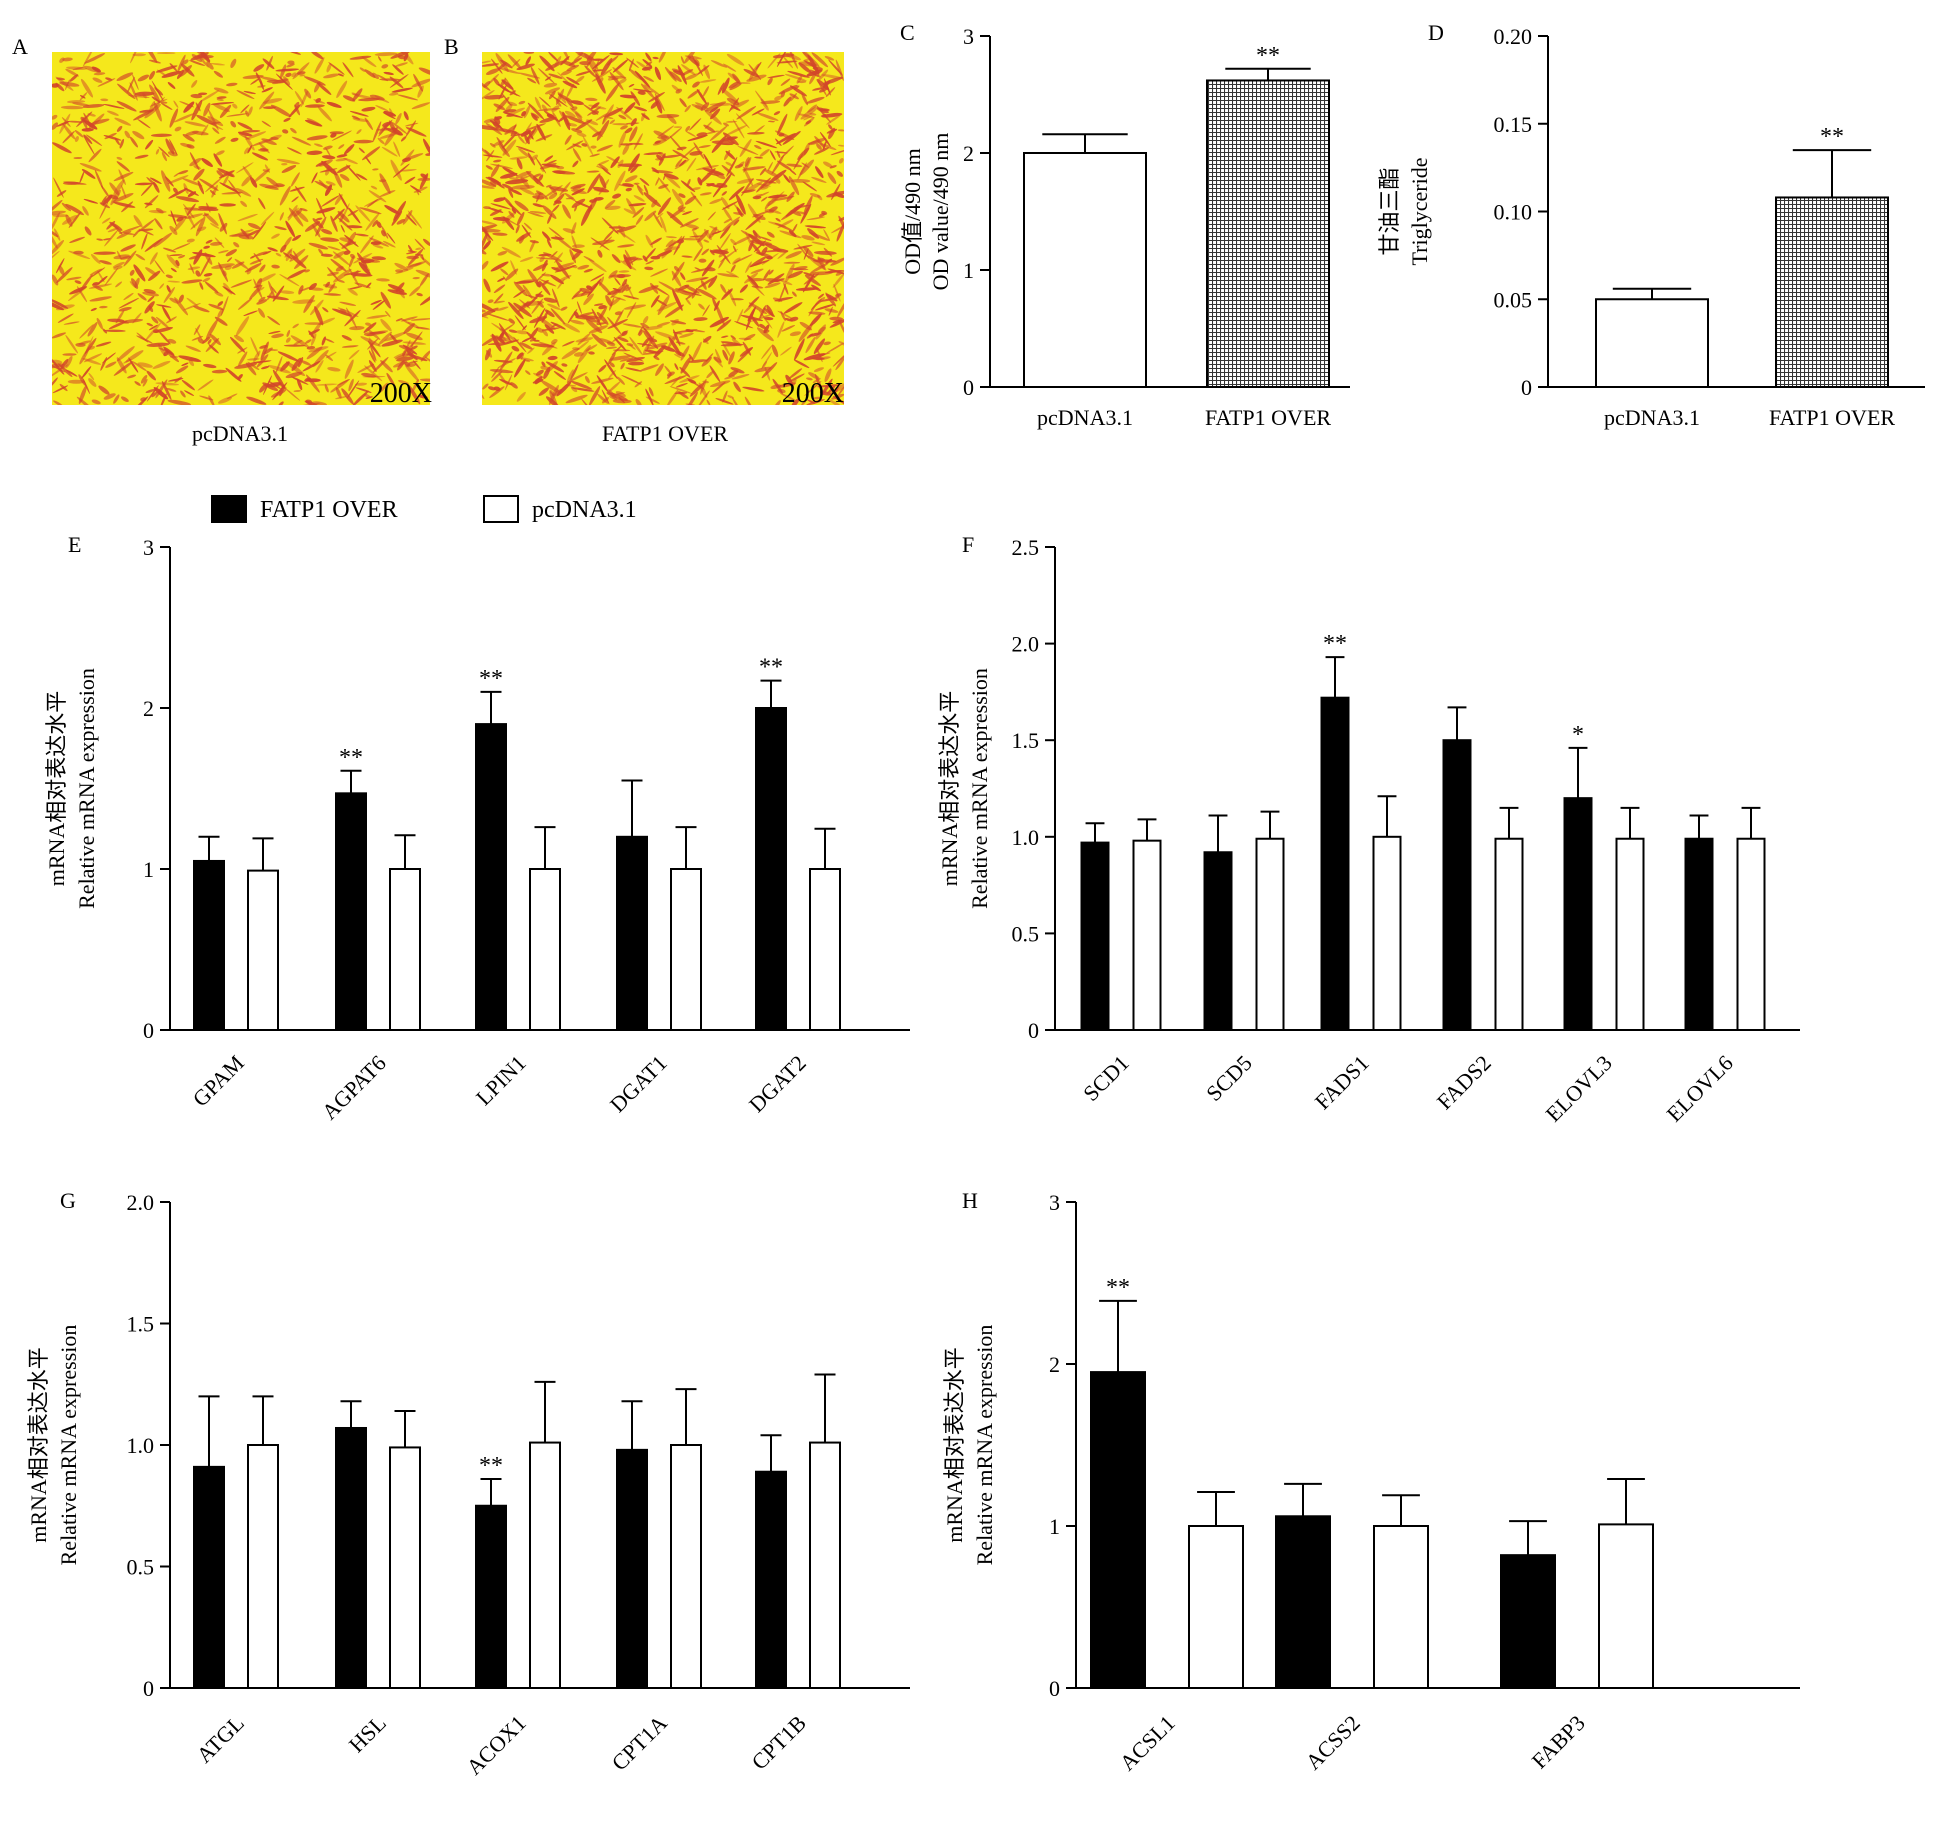 This screenshot has height=1822, width=1947. I want to click on y-axis-label: OD值/490 nm, so click(912, 211).